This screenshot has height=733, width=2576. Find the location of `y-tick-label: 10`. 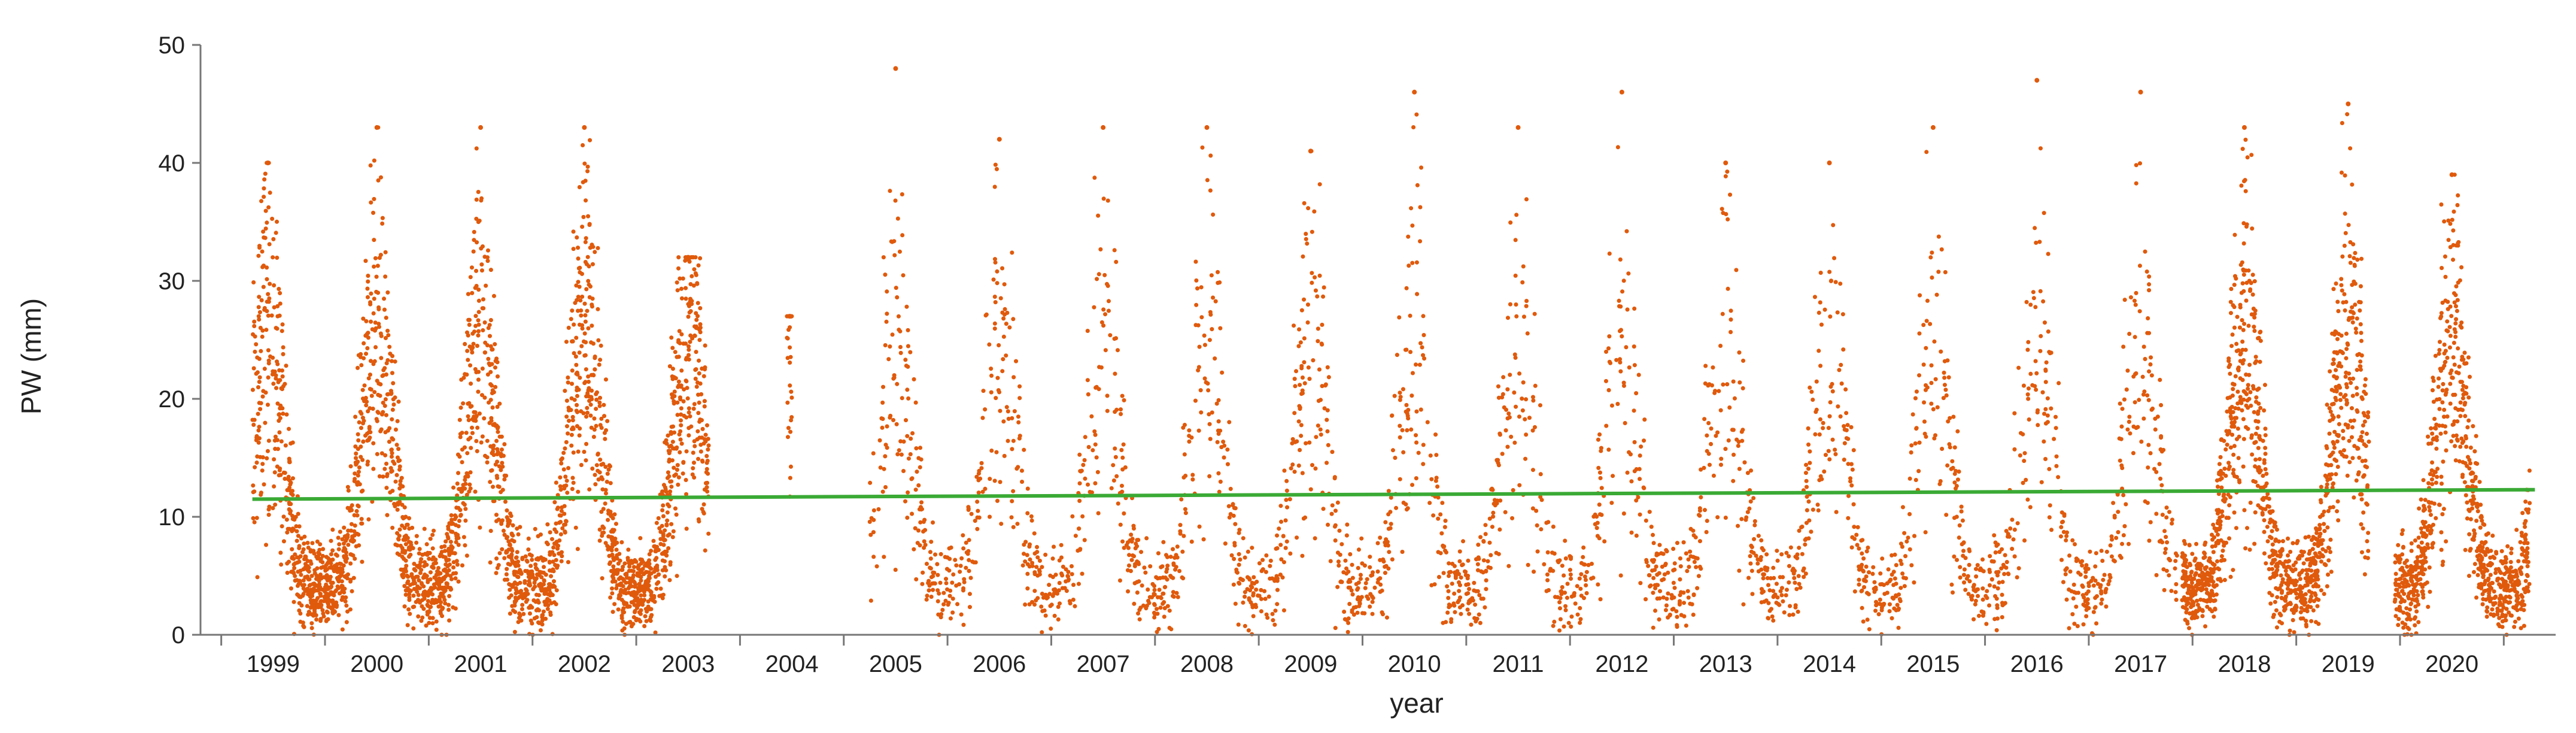

y-tick-label: 10 is located at coordinates (173, 517).